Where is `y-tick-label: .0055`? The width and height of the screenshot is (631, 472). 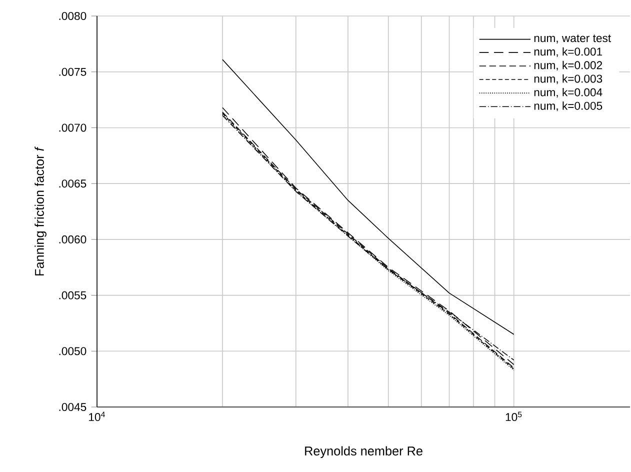
y-tick-label: .0055 is located at coordinates (72, 295).